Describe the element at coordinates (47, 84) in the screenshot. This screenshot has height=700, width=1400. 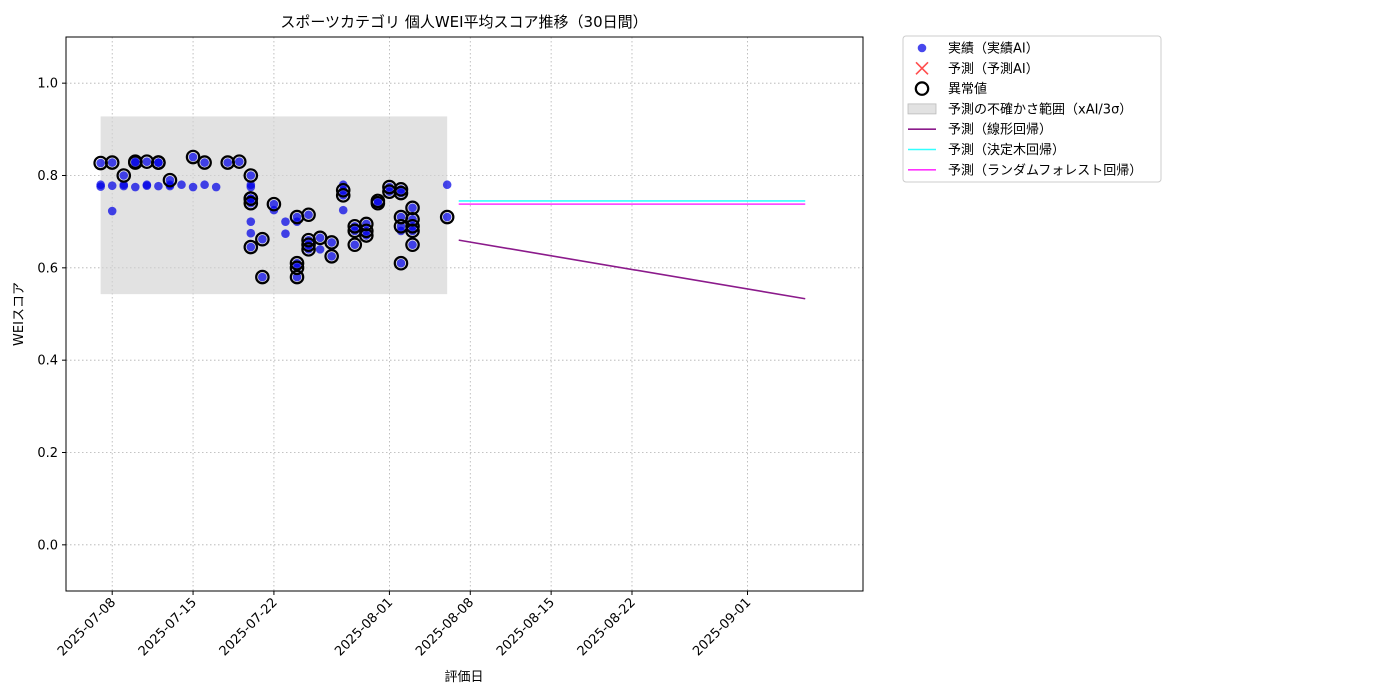
I see `y-tick-label: 1.0` at that location.